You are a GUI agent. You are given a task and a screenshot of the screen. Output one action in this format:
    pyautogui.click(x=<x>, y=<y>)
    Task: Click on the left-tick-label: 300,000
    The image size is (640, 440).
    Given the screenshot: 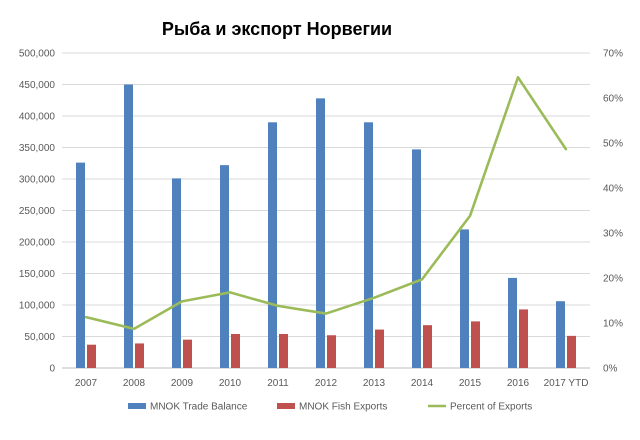 What is the action you would take?
    pyautogui.click(x=37, y=180)
    